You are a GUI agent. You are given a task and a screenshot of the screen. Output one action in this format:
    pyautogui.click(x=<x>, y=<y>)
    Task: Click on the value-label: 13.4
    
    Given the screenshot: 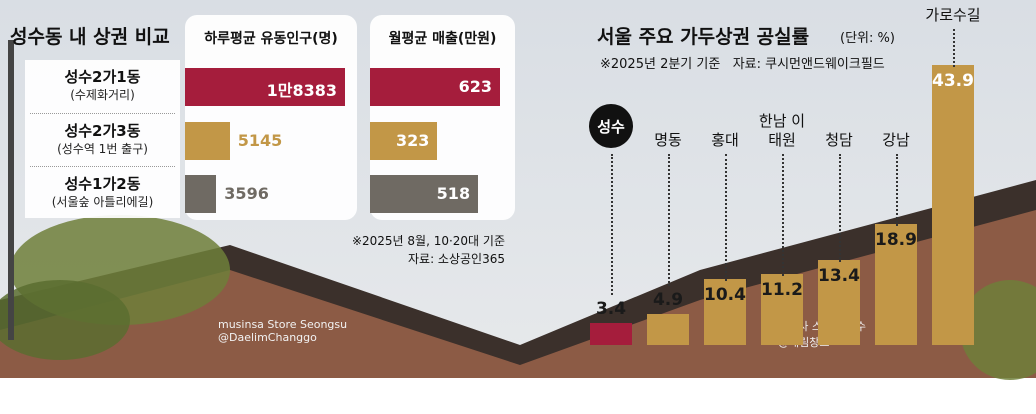 What is the action you would take?
    pyautogui.click(x=839, y=275)
    